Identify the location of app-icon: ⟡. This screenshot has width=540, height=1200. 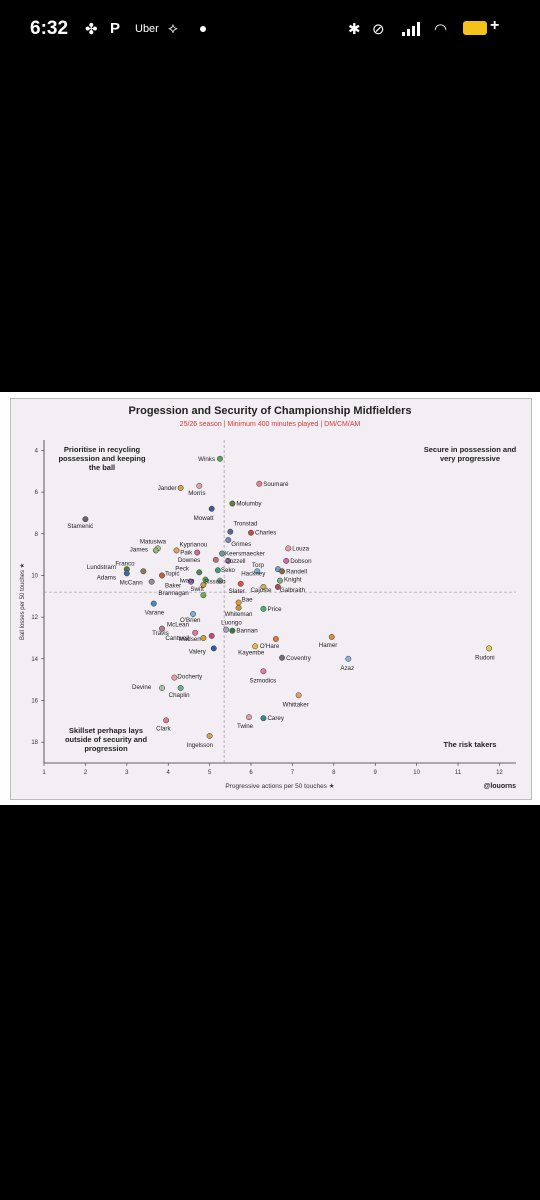
(173, 28).